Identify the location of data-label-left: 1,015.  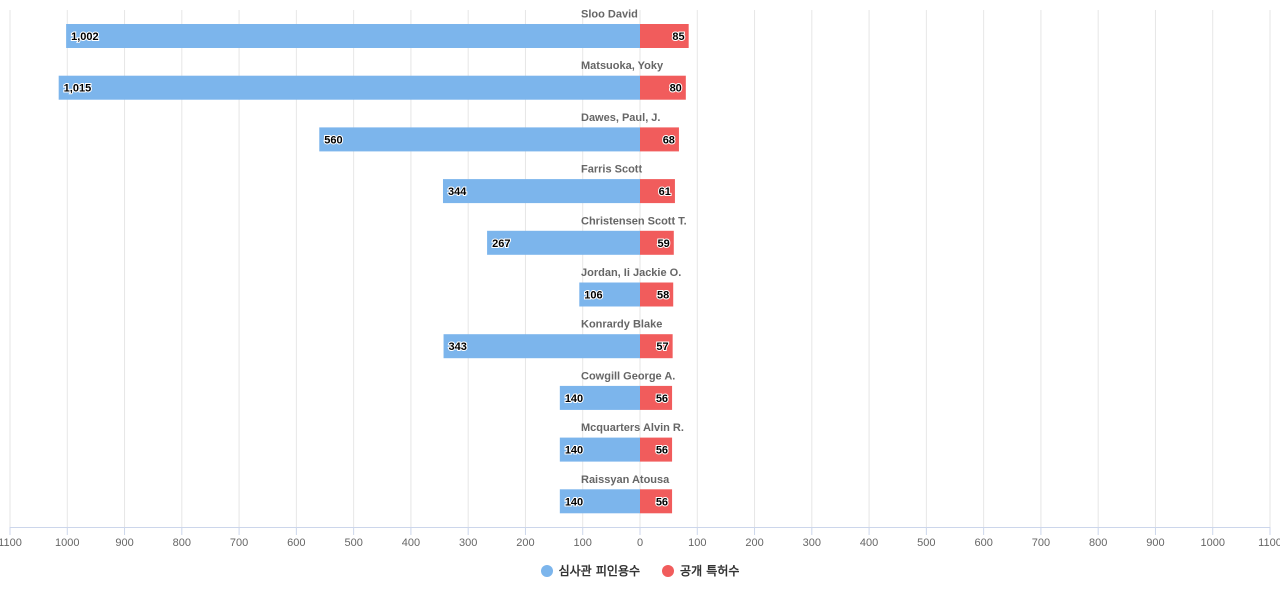
(78, 89).